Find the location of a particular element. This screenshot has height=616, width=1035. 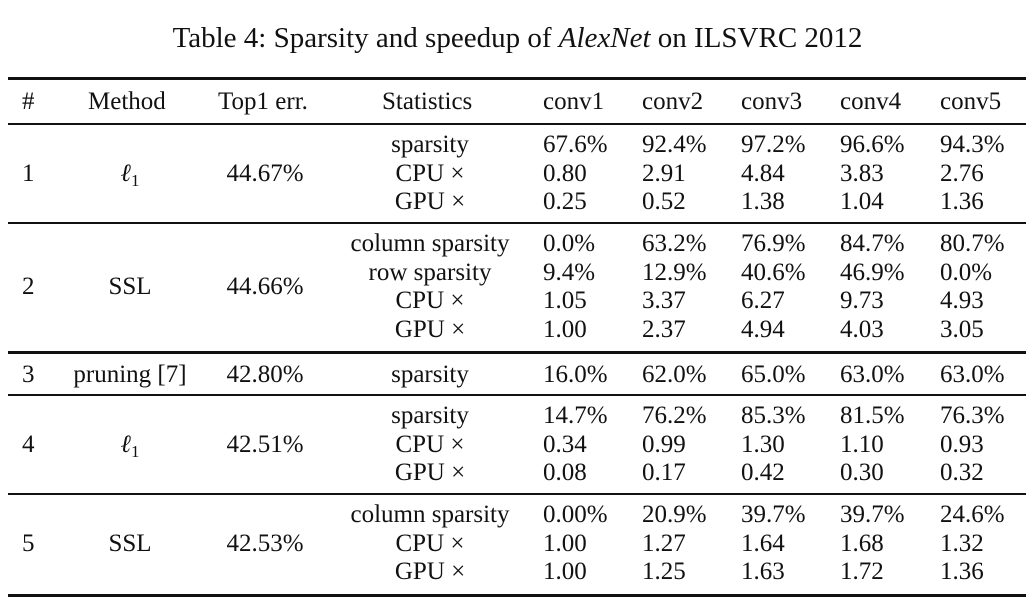

stat-value: 1.27 is located at coordinates (664, 543).